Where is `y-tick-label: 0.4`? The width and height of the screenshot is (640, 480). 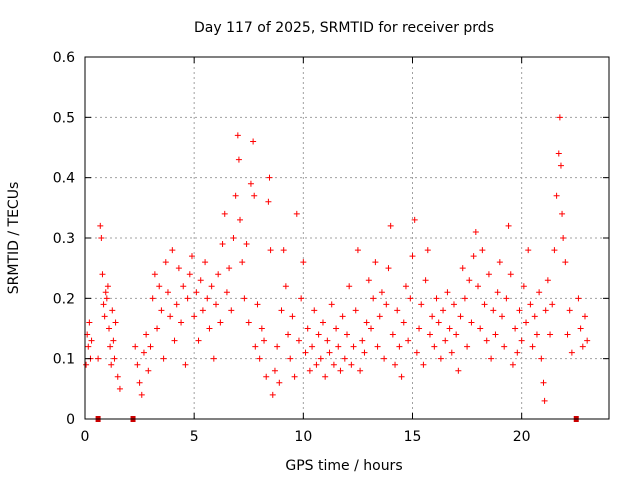 y-tick-label: 0.4 is located at coordinates (64, 179).